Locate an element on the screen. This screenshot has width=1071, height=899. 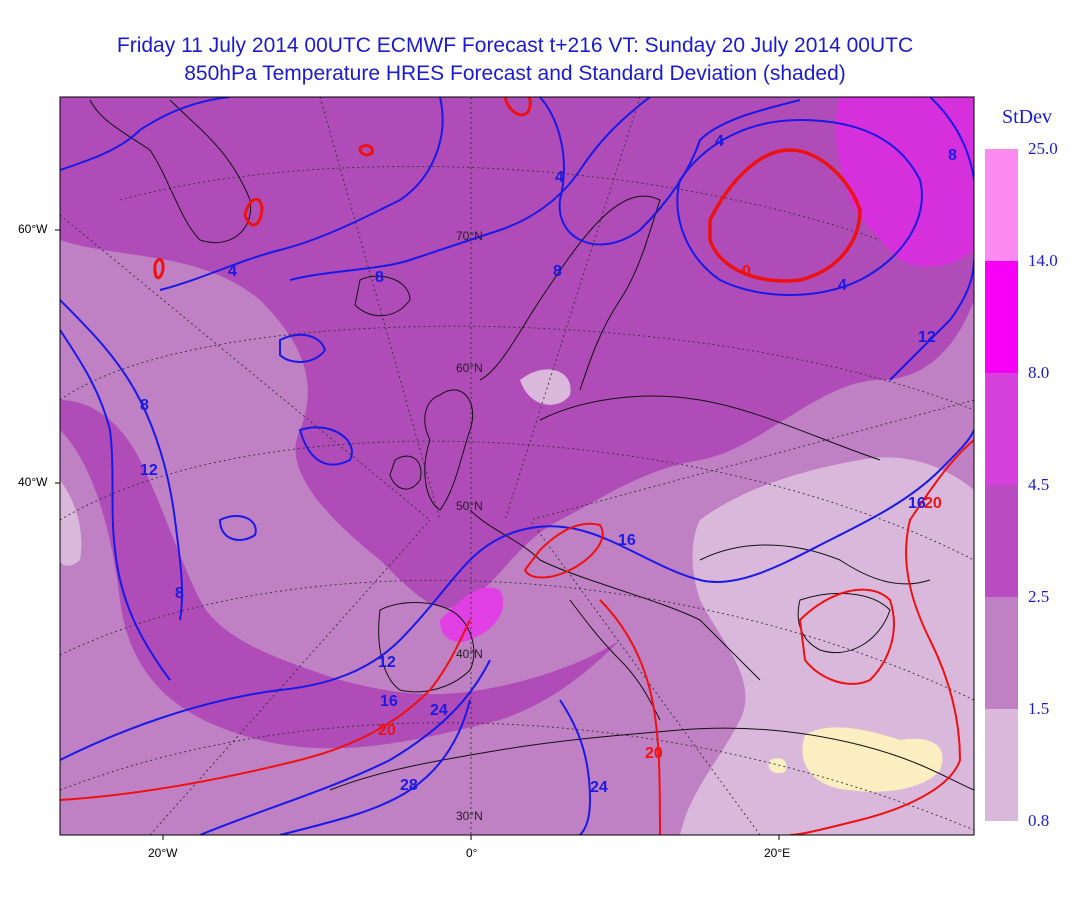
contour-20-e is located at coordinates (846, 636).